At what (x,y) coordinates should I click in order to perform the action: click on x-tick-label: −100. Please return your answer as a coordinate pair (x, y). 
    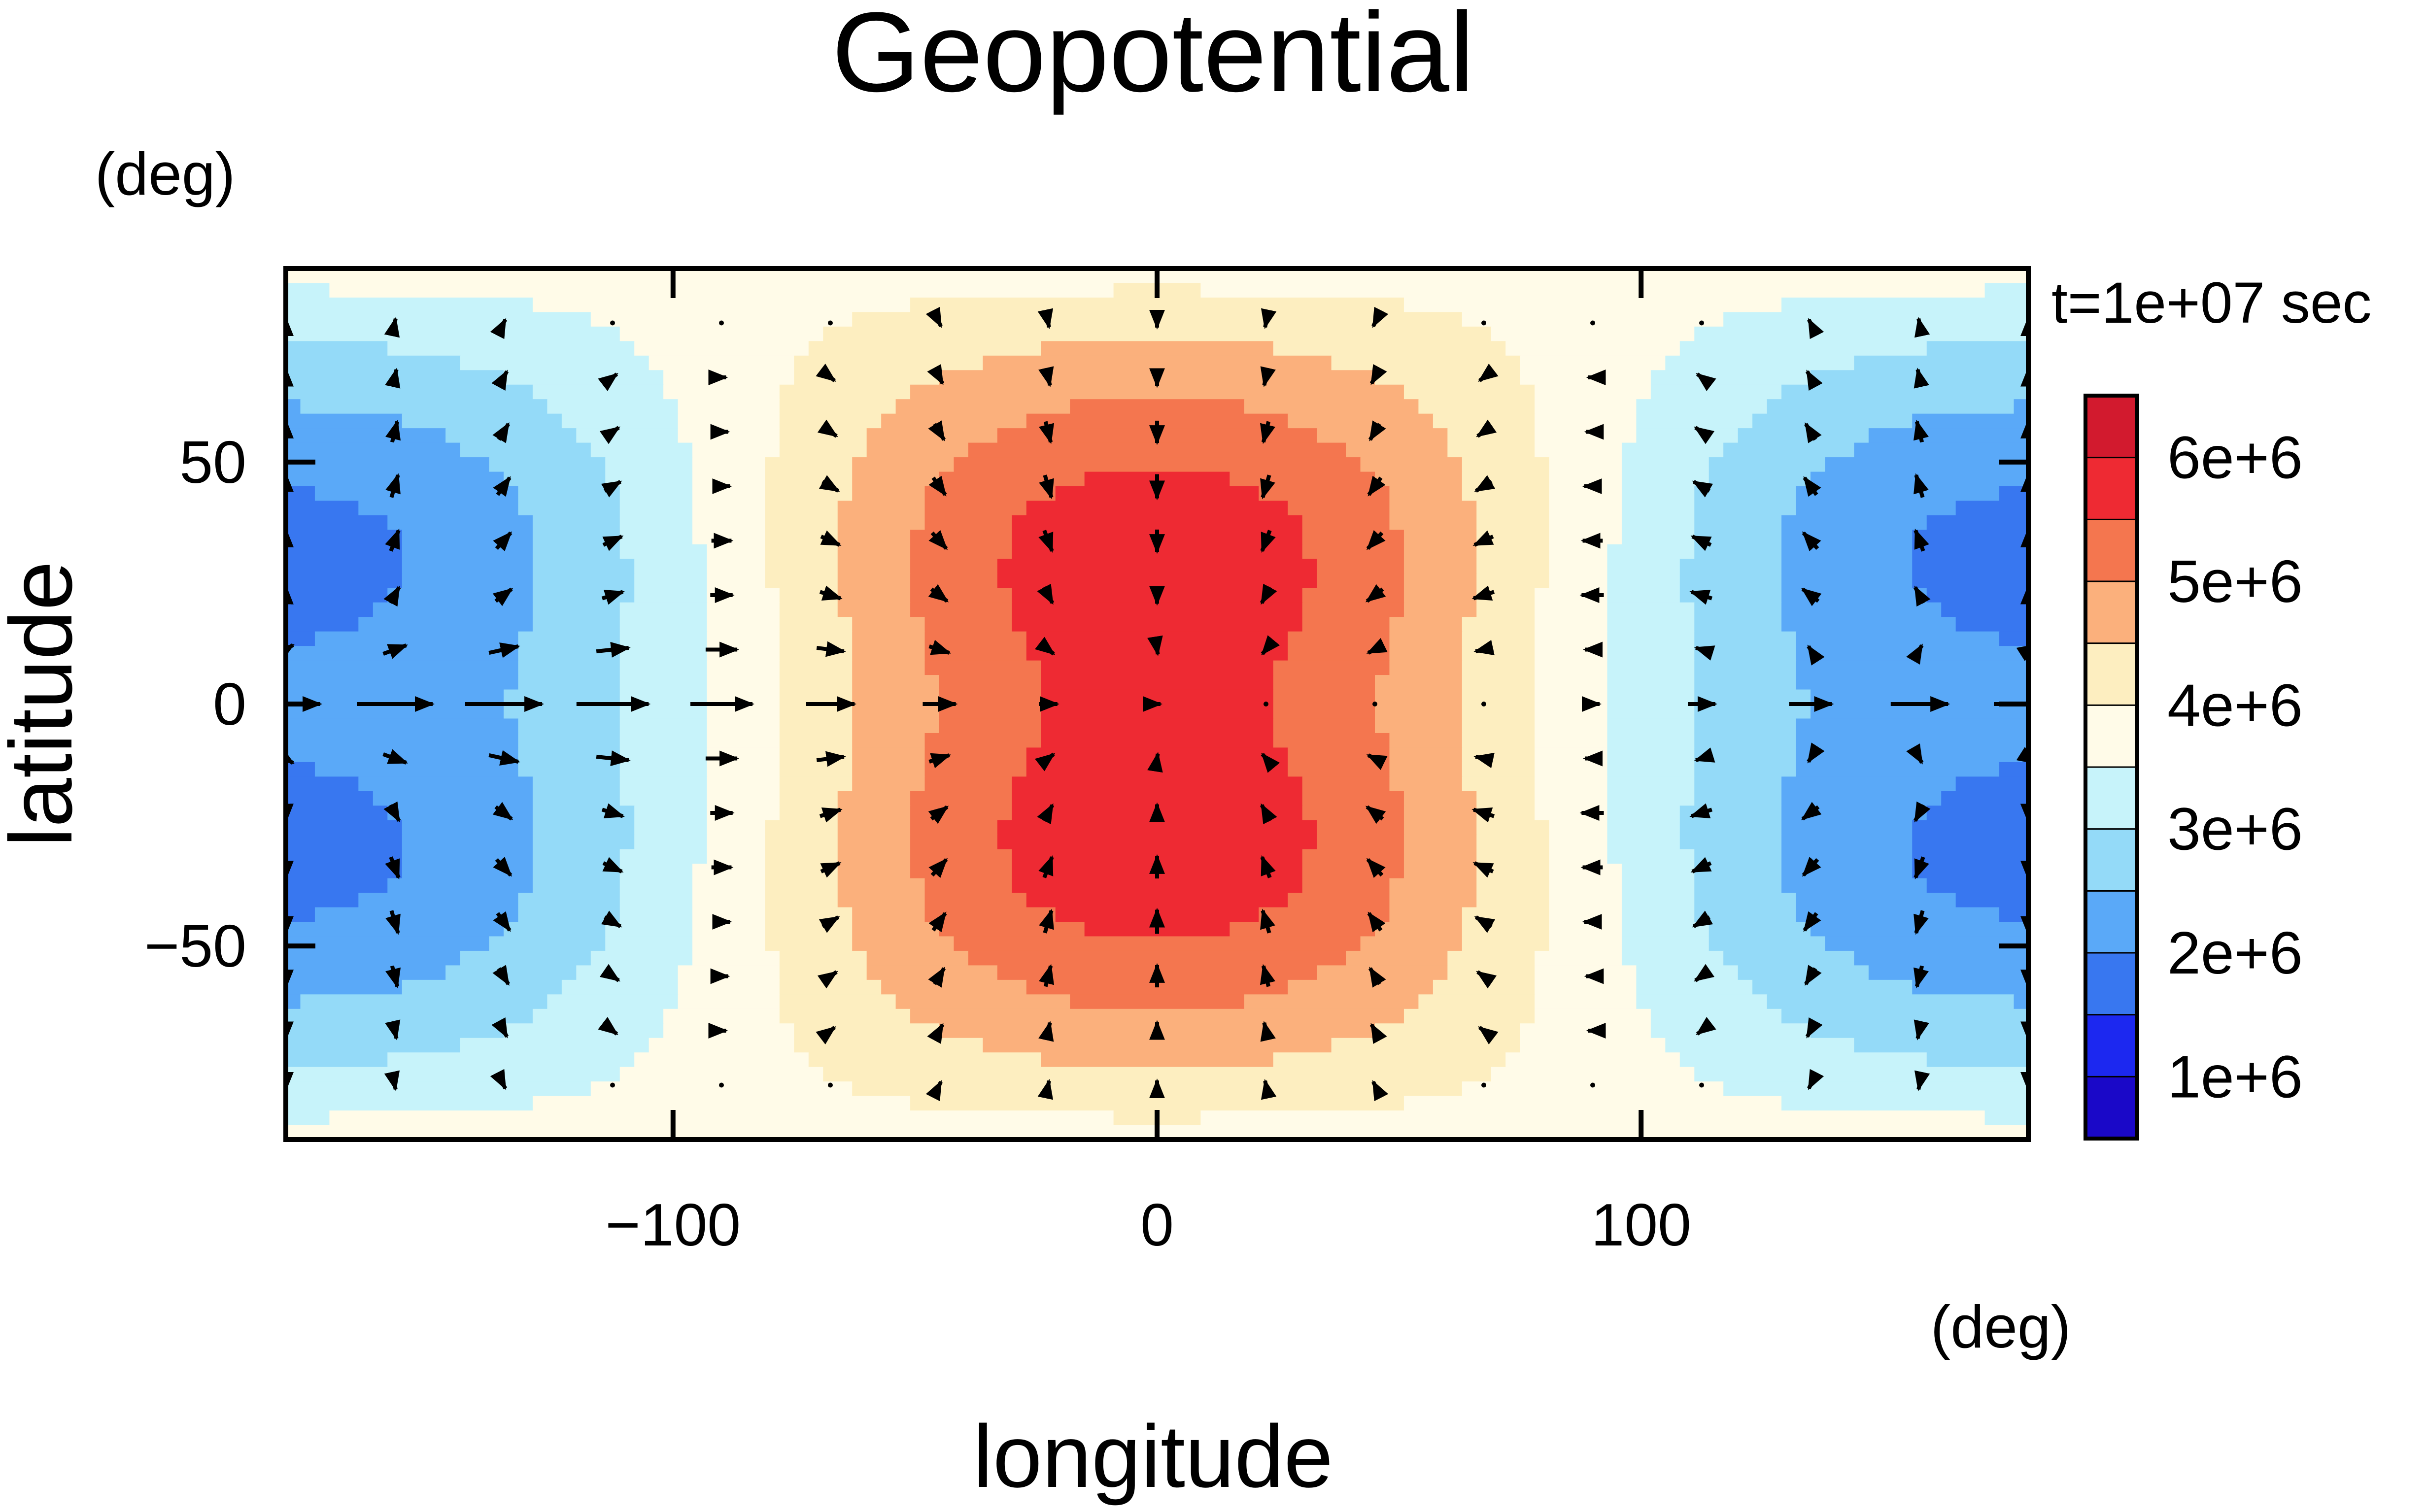
    Looking at the image, I should click on (673, 1224).